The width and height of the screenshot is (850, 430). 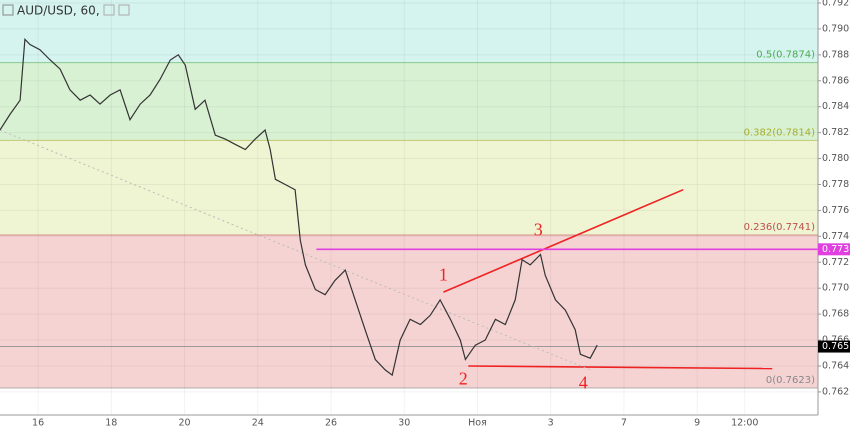 I want to click on time-axis, so click(x=409, y=422).